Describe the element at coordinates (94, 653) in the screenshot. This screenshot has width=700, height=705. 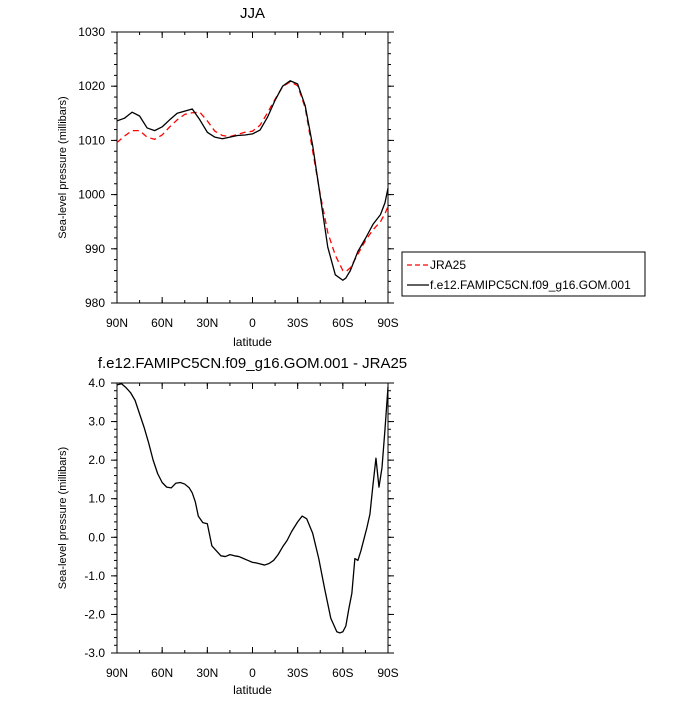
I see `y-tick-label: -3.0` at that location.